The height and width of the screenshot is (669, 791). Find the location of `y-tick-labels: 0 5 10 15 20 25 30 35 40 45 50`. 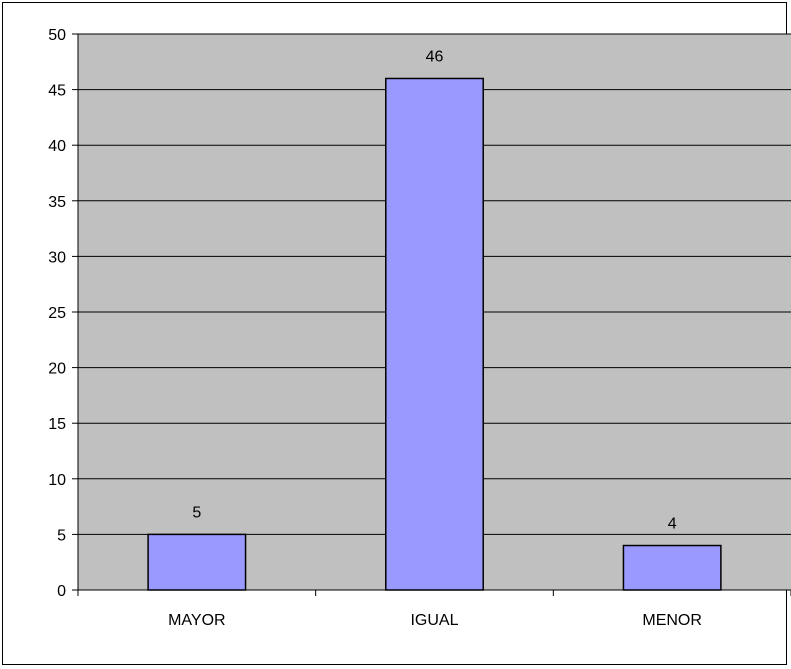

y-tick-labels: 0 5 10 15 20 25 30 35 40 45 50 is located at coordinates (57, 313).